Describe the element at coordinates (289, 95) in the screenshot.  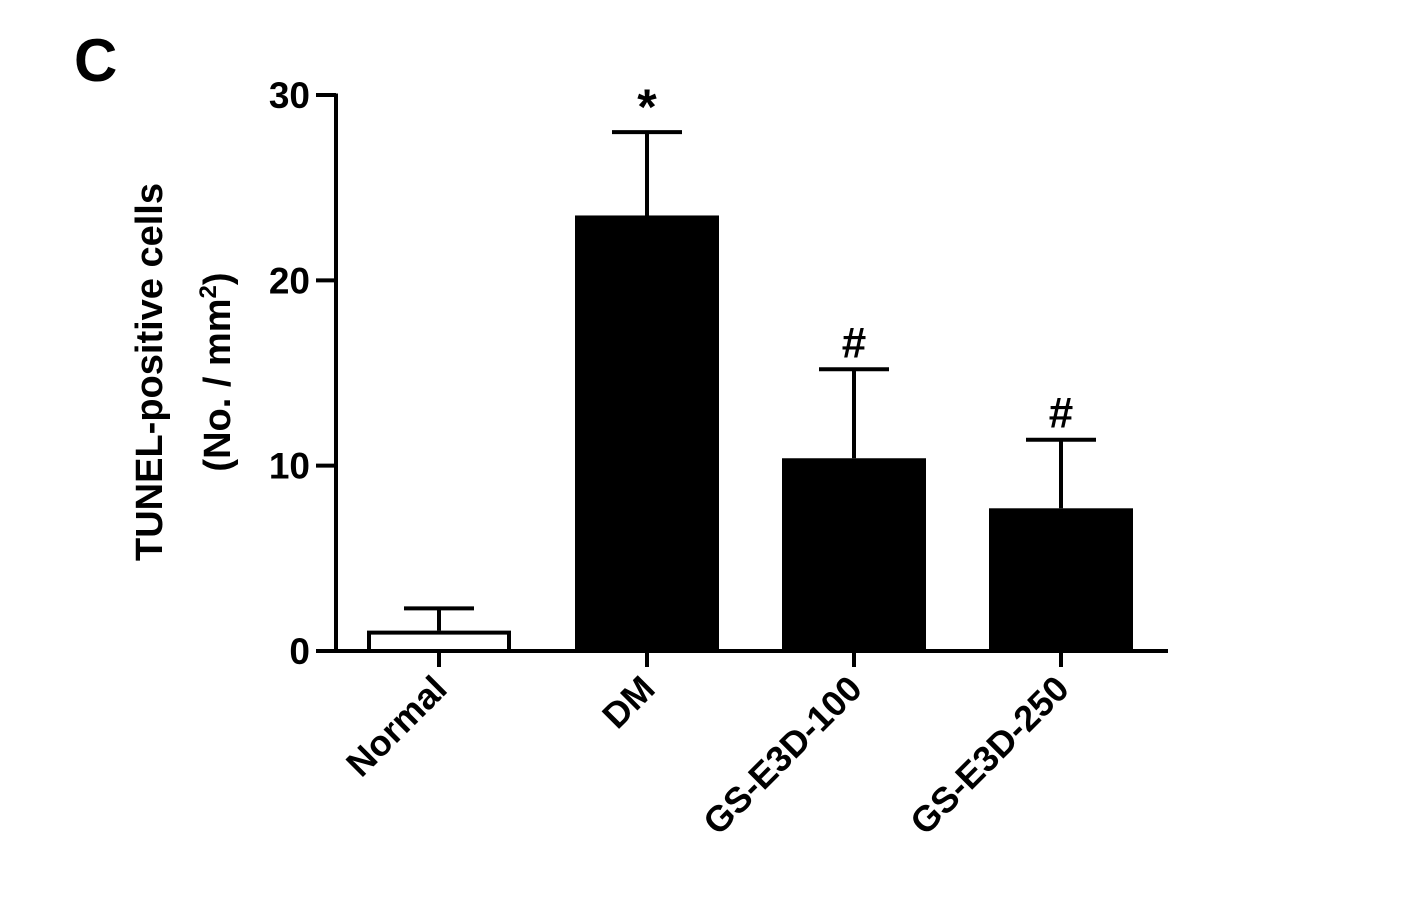
I see `y-tick-label-30: 30` at that location.